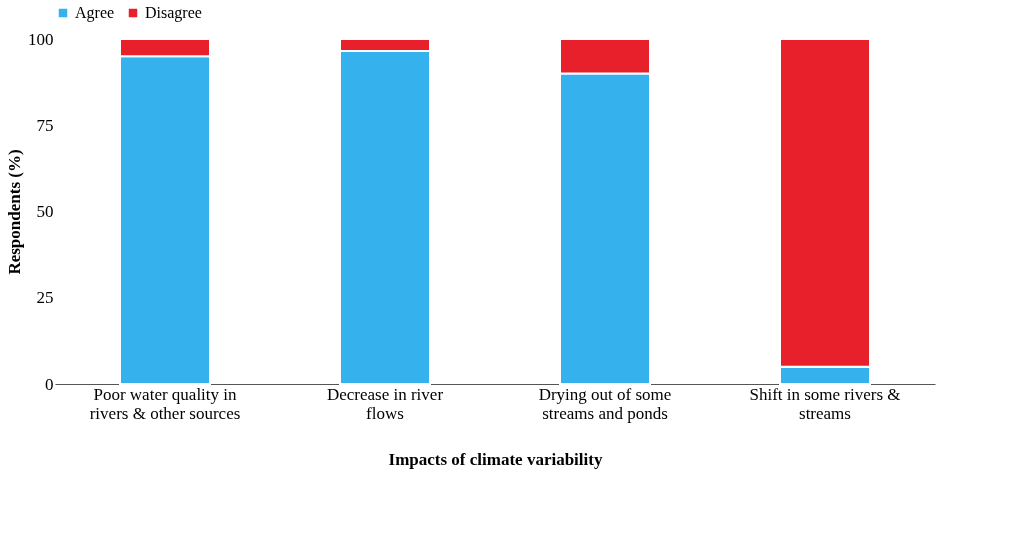 This screenshot has height=541, width=1017. Describe the element at coordinates (49, 384) in the screenshot. I see `y-tick-label: 0` at that location.